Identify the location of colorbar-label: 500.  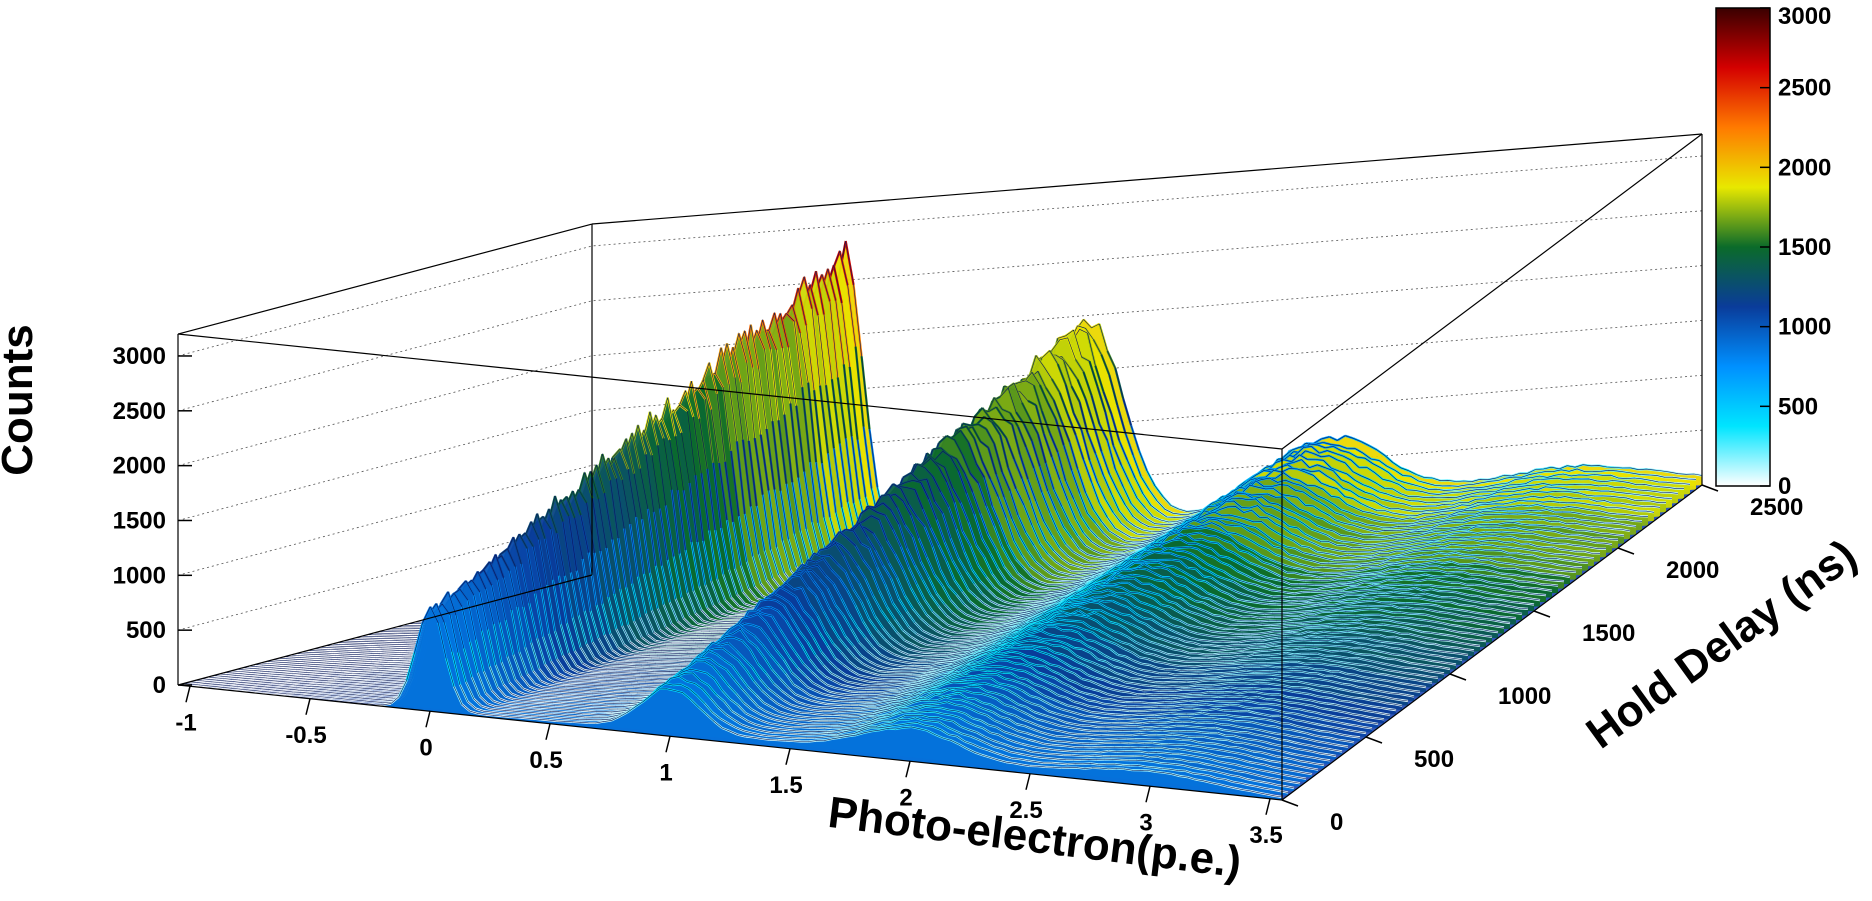
(1798, 406).